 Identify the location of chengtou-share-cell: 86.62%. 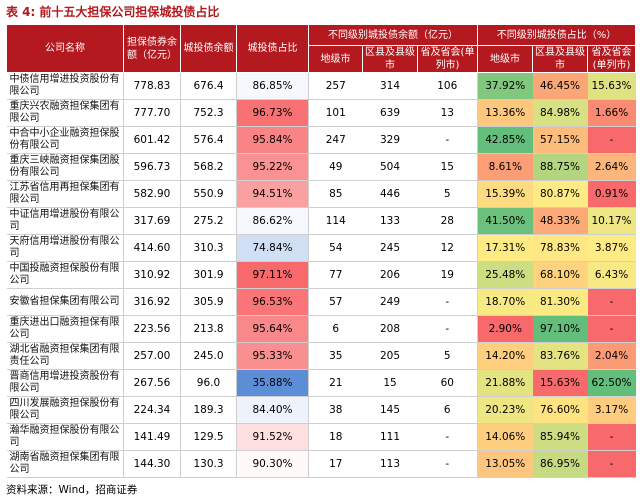
(272, 221).